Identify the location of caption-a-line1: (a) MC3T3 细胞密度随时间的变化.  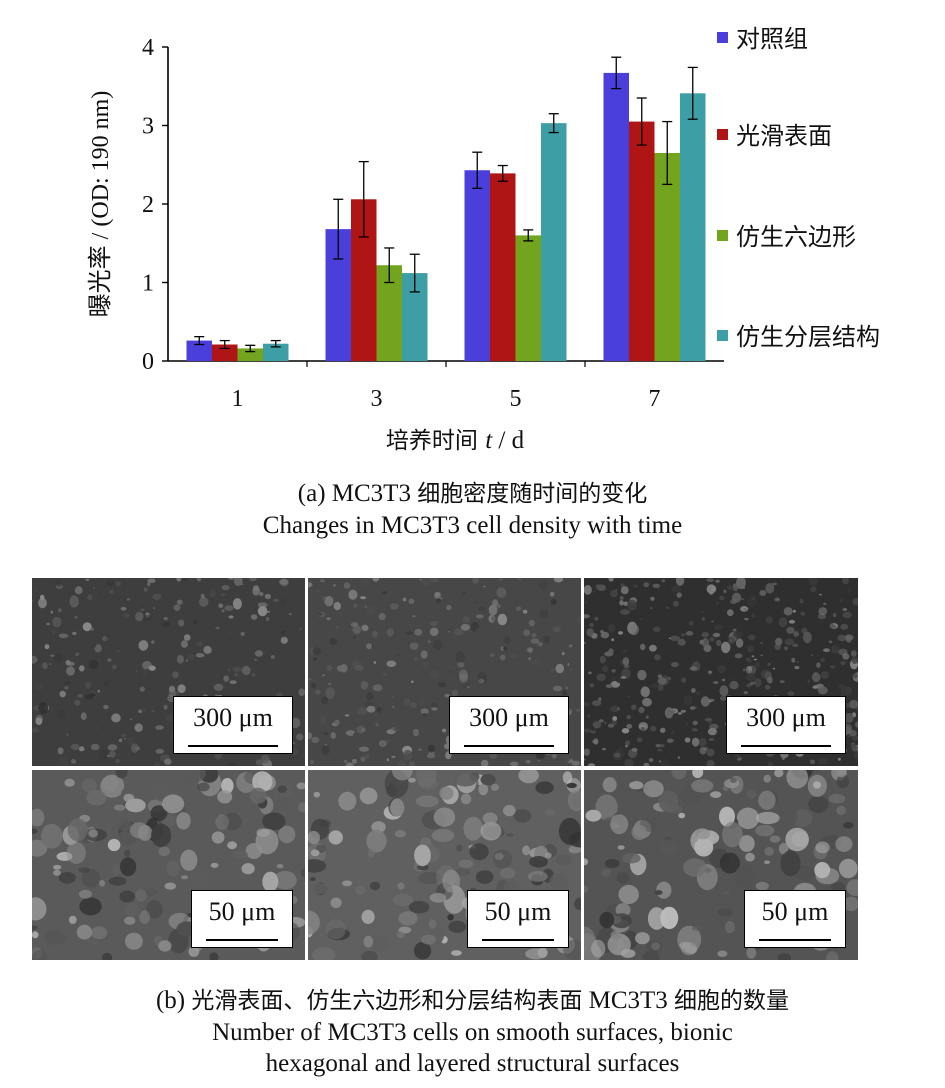
(472, 494).